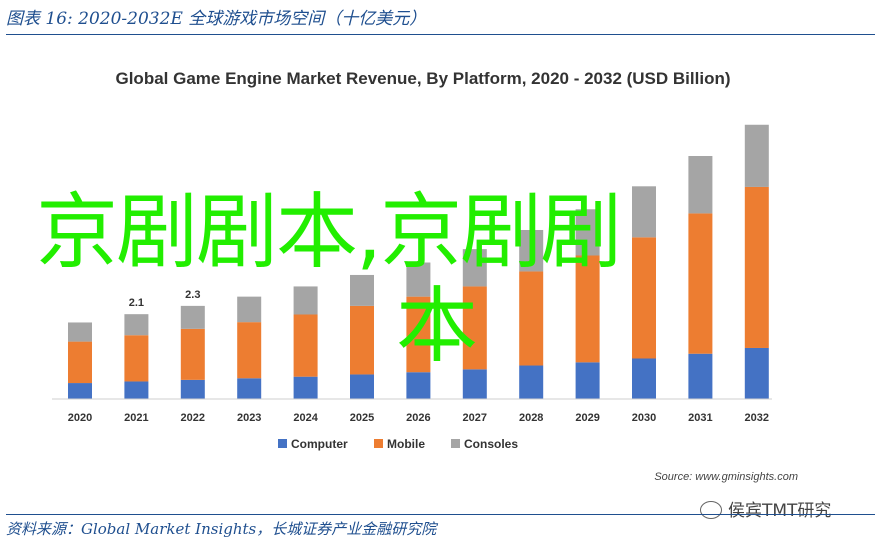 This screenshot has height=548, width=889. Describe the element at coordinates (644, 298) in the screenshot. I see `bar-mobile-2030` at that location.